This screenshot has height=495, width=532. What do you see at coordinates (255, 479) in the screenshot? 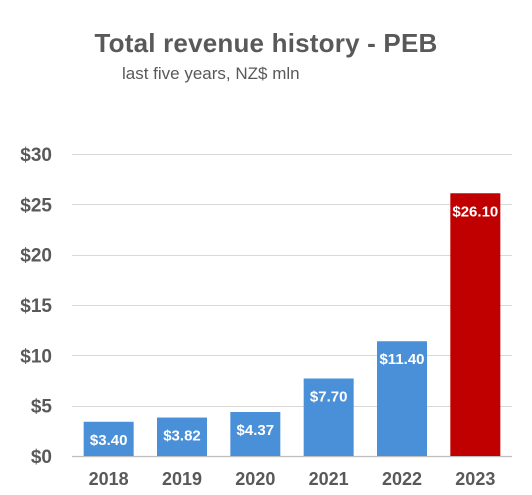
I see `x-tick-label: 2020` at bounding box center [255, 479].